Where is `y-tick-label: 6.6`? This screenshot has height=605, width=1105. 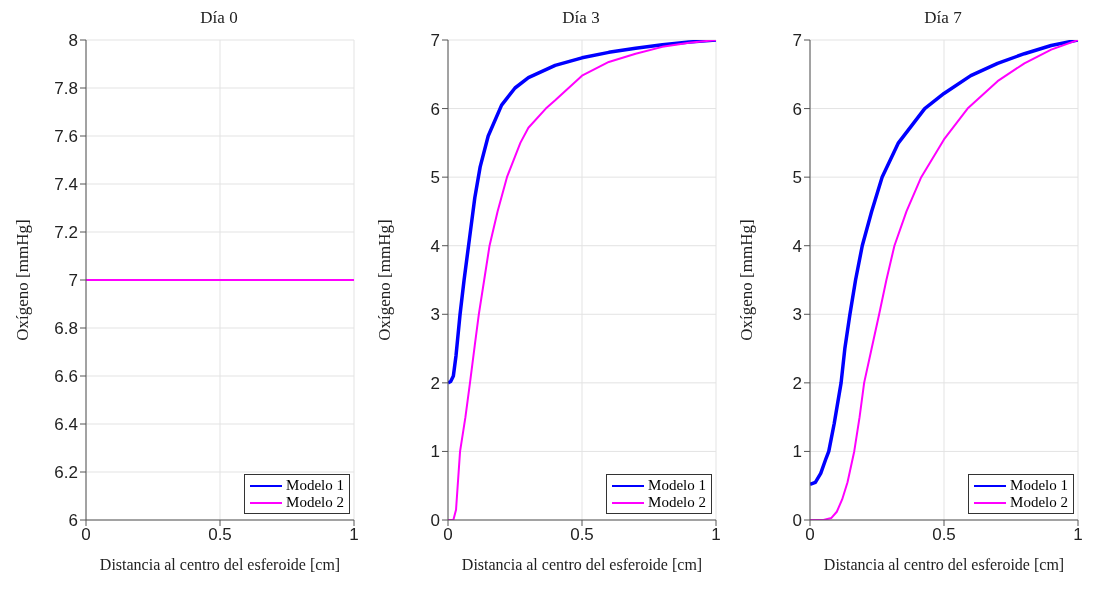 y-tick-label: 6.6 is located at coordinates (66, 377).